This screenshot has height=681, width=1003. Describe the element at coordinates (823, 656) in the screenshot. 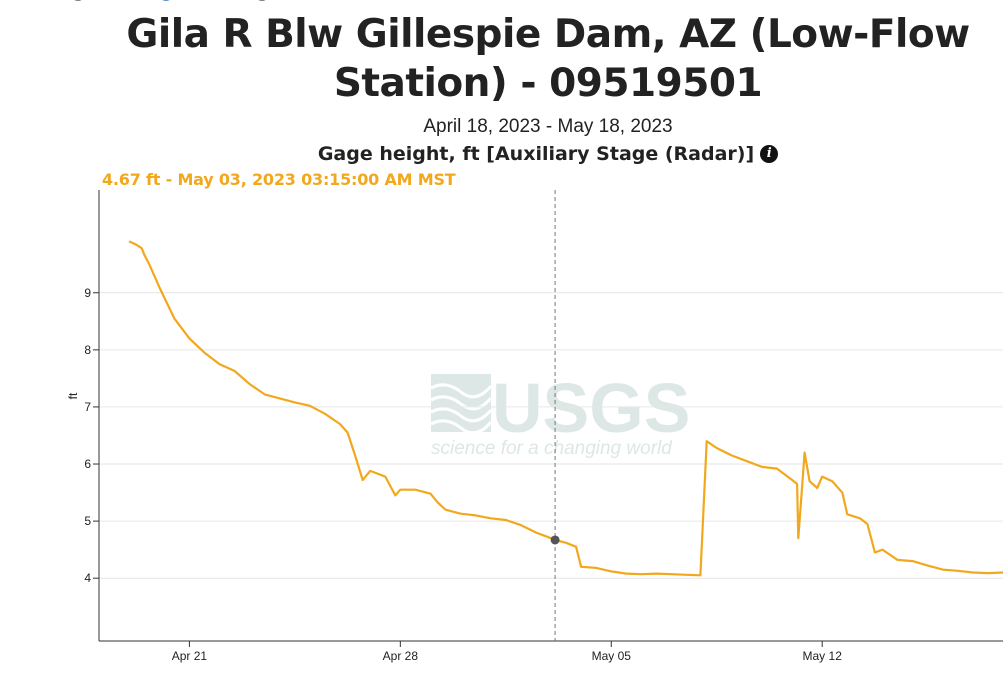

I see `x-tick-label: May 12` at that location.